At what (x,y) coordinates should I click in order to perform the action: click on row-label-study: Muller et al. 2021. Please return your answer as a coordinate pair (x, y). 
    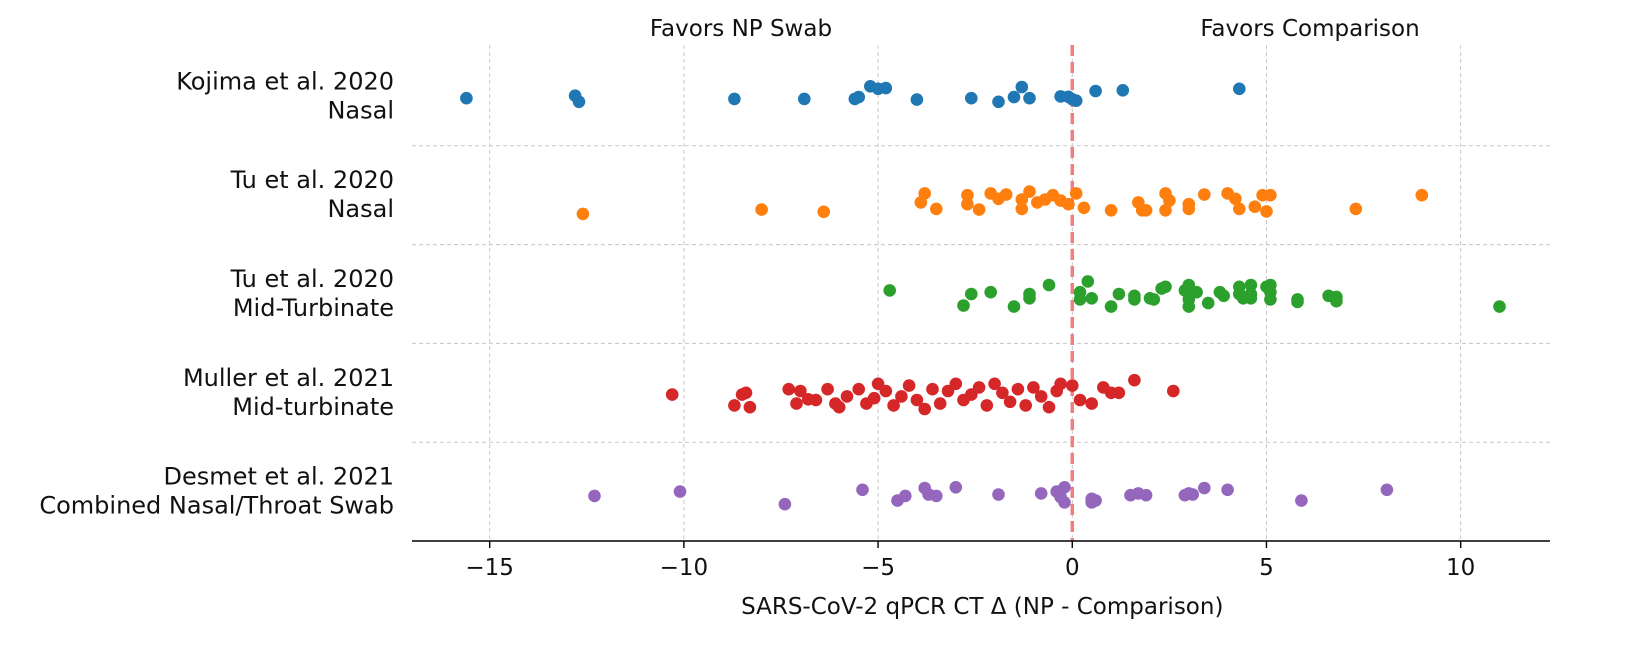
    Looking at the image, I should click on (288, 378).